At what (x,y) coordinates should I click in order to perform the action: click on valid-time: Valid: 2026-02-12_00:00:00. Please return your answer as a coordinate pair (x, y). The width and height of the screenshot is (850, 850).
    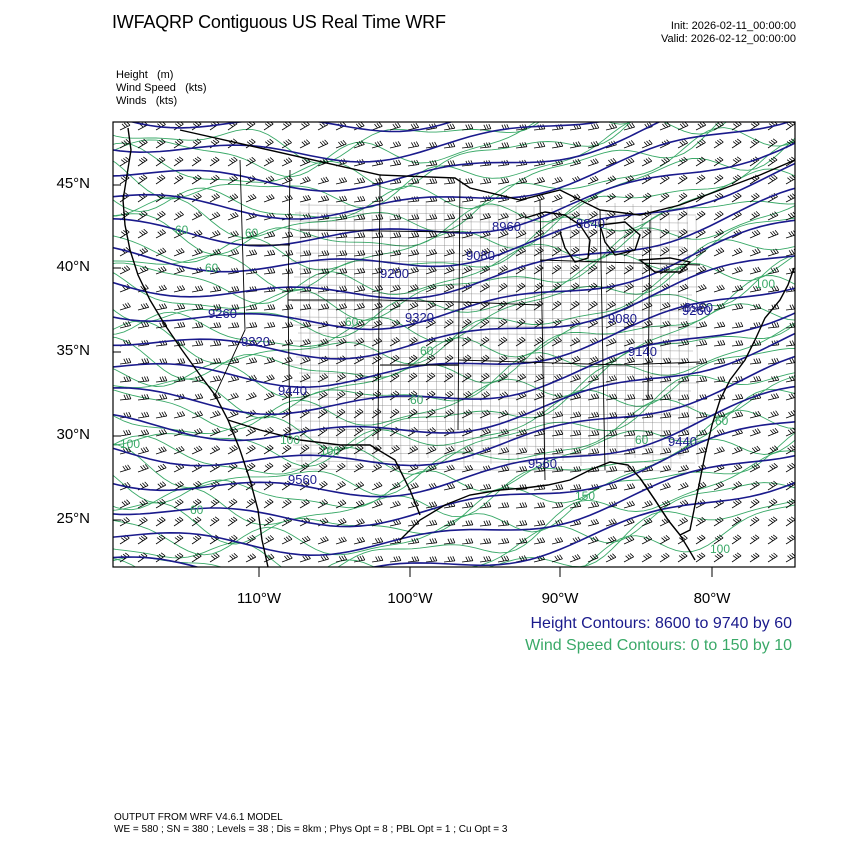
    Looking at the image, I should click on (728, 39).